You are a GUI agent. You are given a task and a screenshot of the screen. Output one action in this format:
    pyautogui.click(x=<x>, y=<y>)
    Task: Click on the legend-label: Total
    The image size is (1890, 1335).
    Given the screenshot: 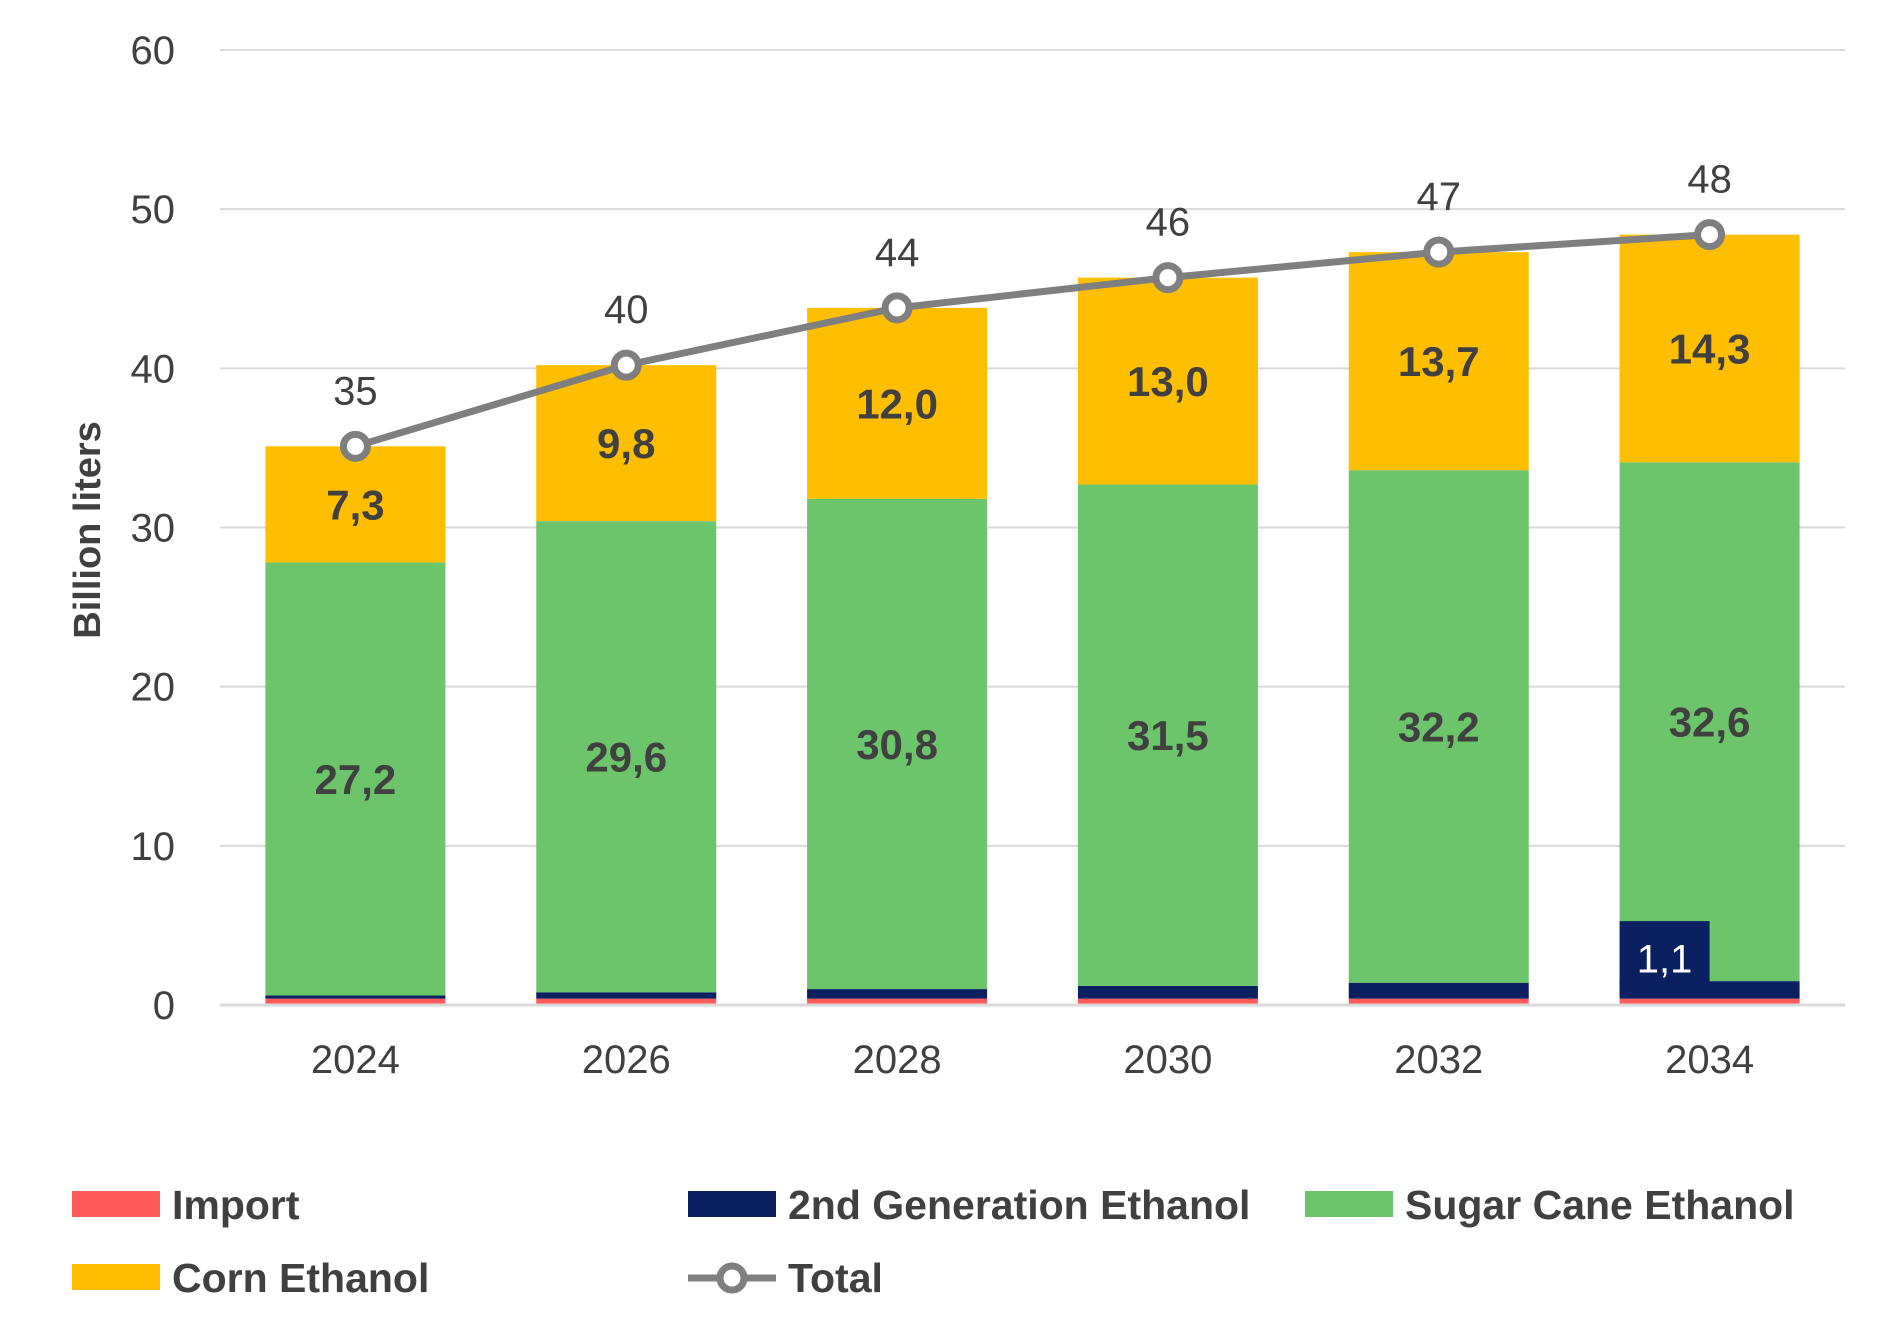 What is the action you would take?
    pyautogui.click(x=835, y=1278)
    